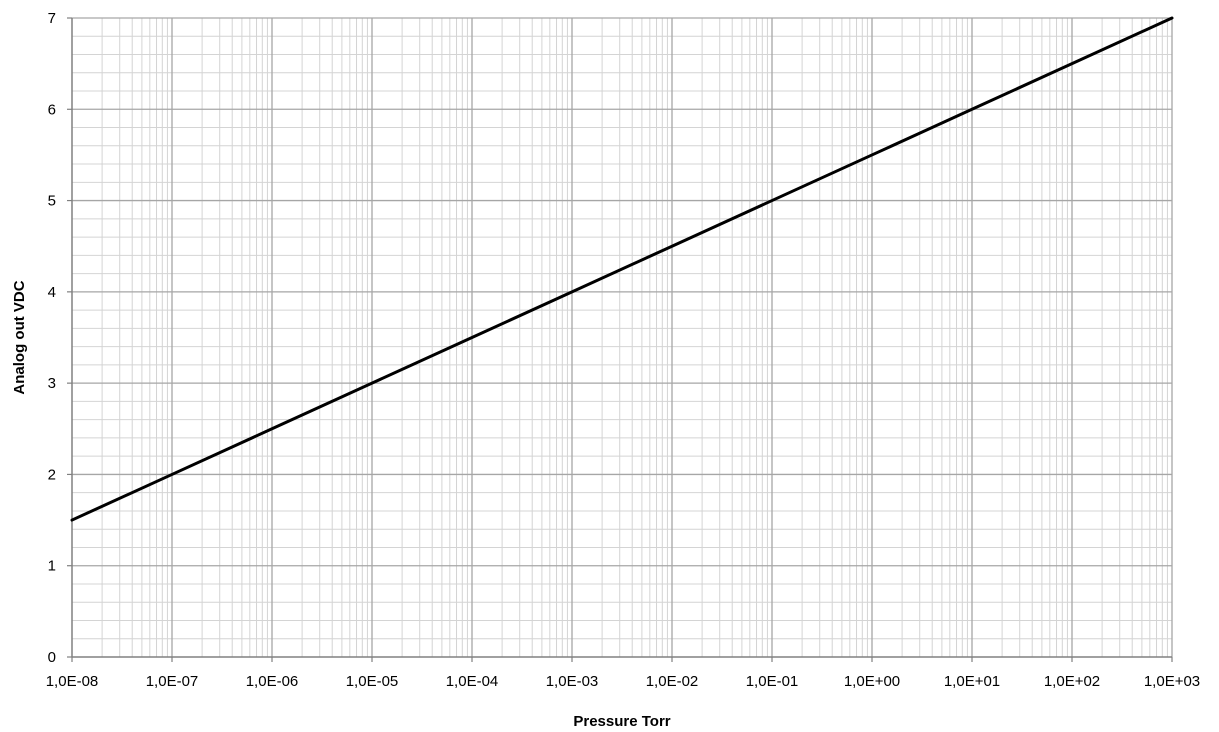 The image size is (1219, 732). What do you see at coordinates (372, 681) in the screenshot?
I see `x-tick-label: 1,0E-05` at bounding box center [372, 681].